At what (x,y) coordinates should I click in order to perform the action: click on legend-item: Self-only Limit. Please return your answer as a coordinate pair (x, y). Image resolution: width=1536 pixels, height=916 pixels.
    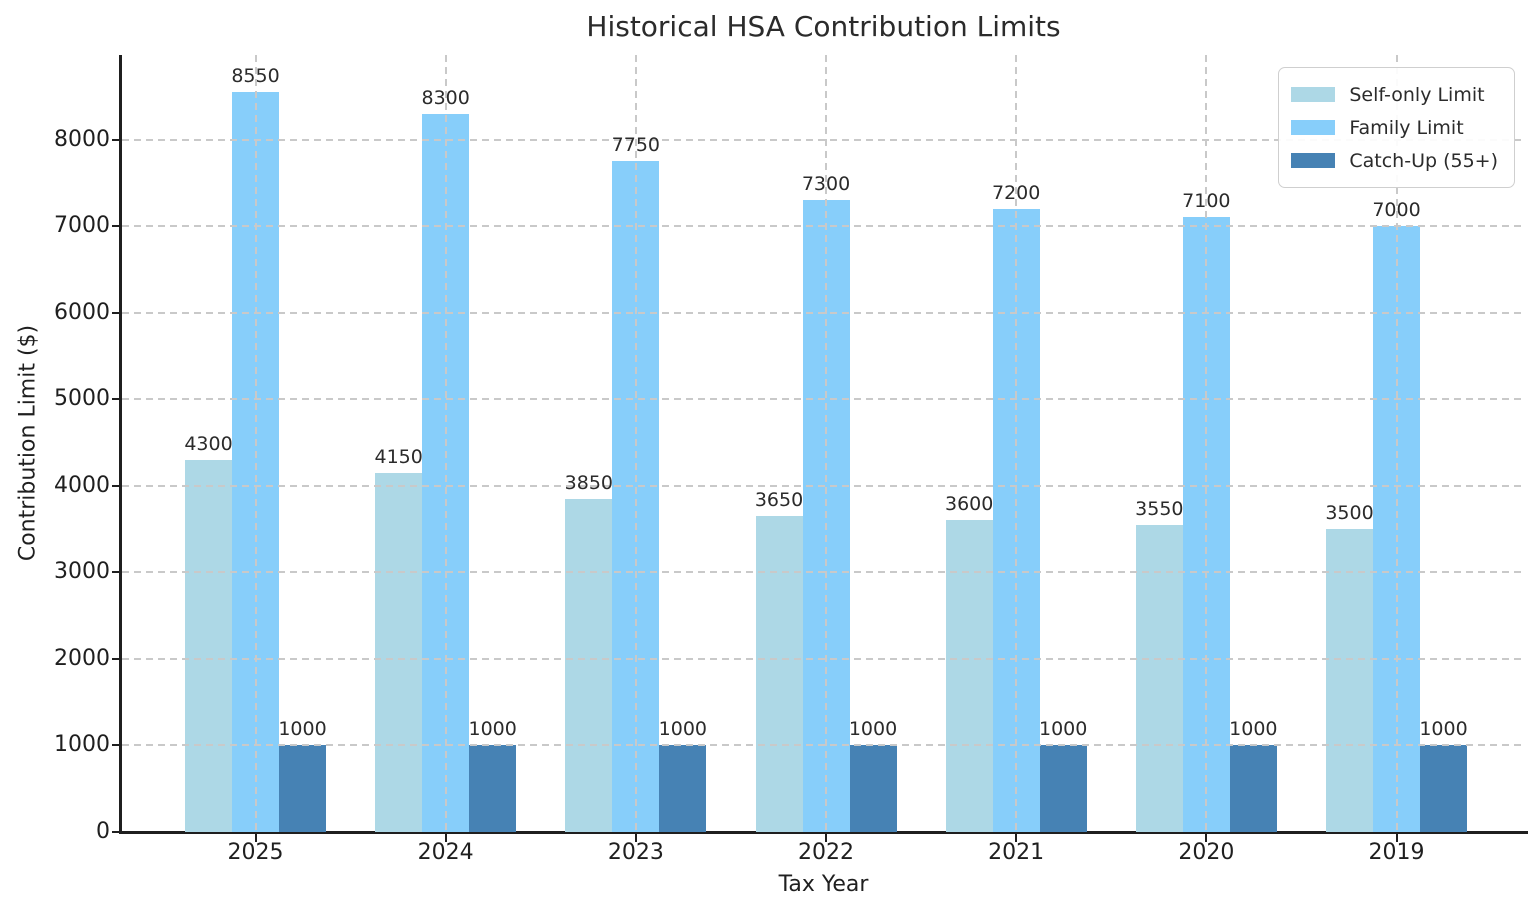
    Looking at the image, I should click on (1394, 94).